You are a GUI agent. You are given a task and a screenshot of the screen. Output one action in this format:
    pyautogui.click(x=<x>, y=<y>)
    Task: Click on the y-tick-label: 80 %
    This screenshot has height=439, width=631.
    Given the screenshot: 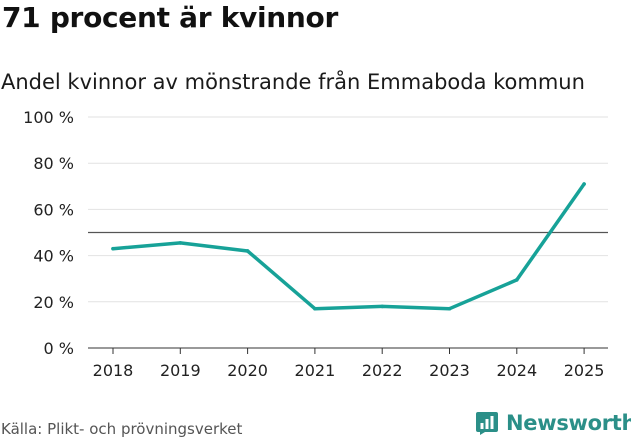 What is the action you would take?
    pyautogui.click(x=53, y=163)
    